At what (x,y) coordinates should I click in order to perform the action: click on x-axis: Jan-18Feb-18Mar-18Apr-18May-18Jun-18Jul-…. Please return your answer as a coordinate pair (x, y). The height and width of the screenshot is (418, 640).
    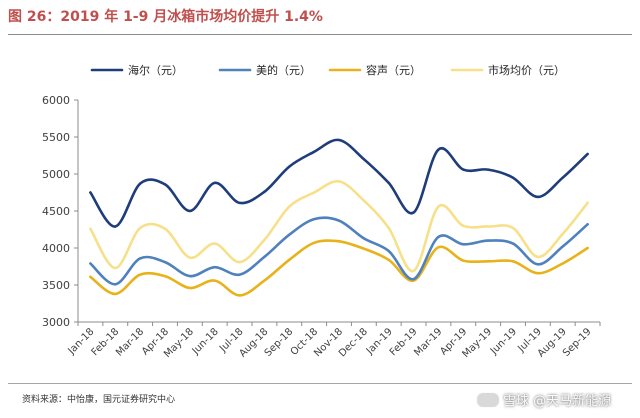
    Looking at the image, I should click on (333, 340).